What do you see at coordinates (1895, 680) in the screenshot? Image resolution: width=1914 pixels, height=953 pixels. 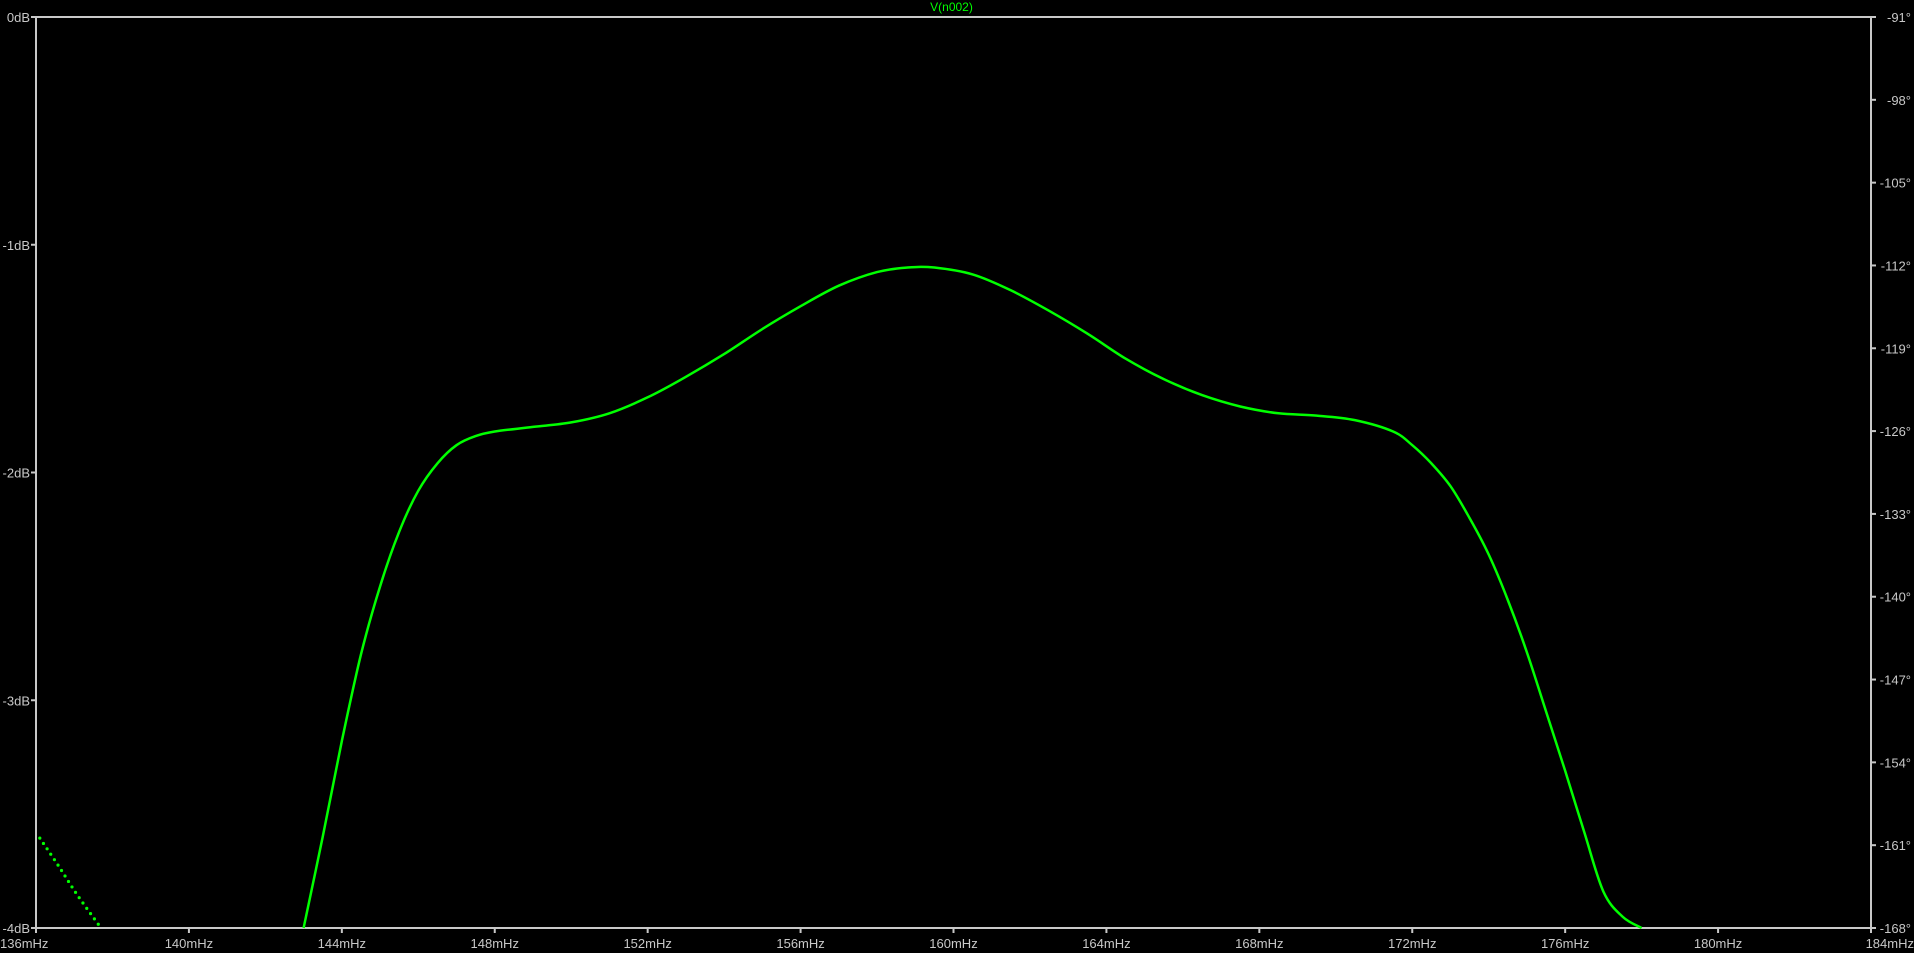 I see `y-right-tick-label: -147°` at bounding box center [1895, 680].